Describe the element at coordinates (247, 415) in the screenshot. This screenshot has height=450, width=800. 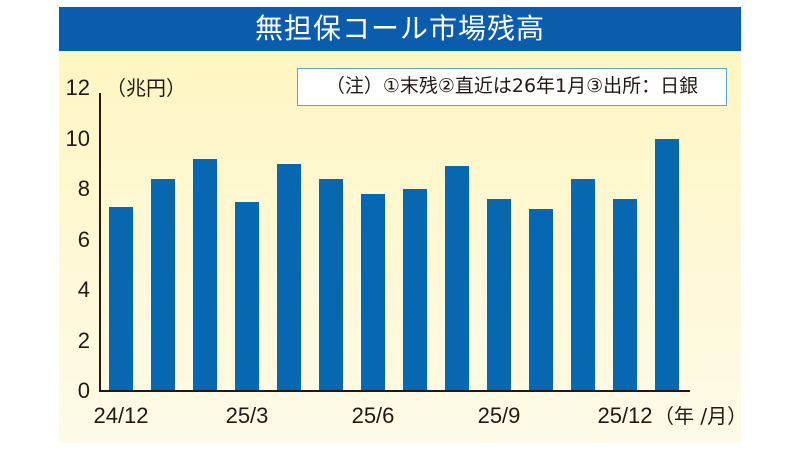
I see `x-tick-label: 25/3` at that location.